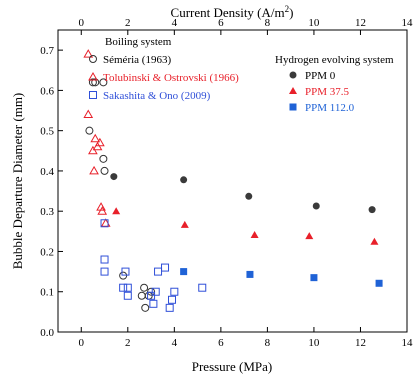 The width and height of the screenshot is (414, 382). I want to click on x2-tick-label: 6, so click(221, 23).